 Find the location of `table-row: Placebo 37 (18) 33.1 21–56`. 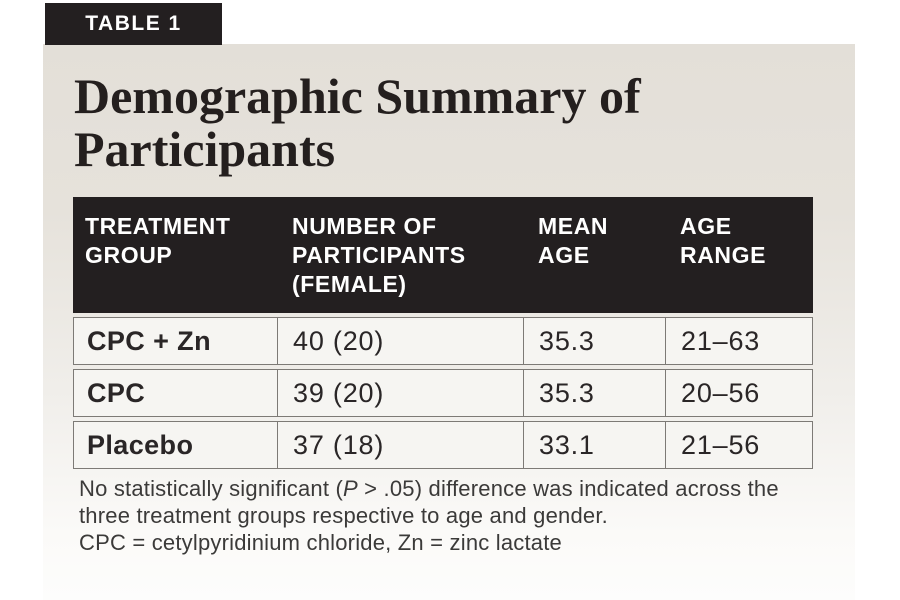

table-row: Placebo 37 (18) 33.1 21–56 is located at coordinates (443, 445).